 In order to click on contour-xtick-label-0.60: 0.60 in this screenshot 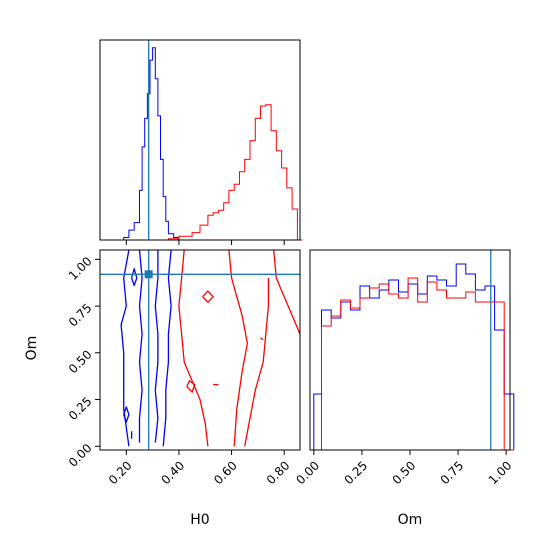, I will do `click(225, 472)`.